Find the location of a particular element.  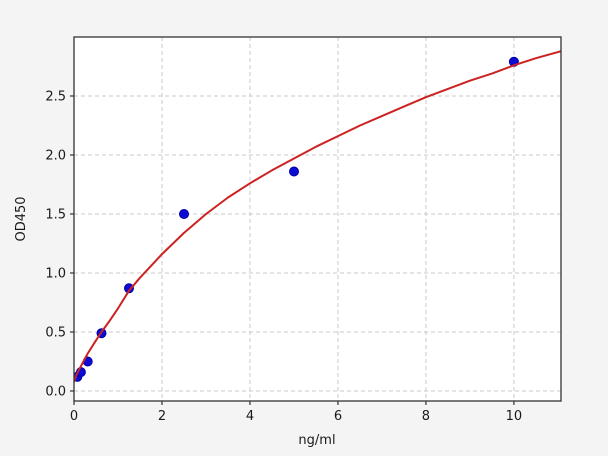

x-tick-label: 10 is located at coordinates (514, 416).